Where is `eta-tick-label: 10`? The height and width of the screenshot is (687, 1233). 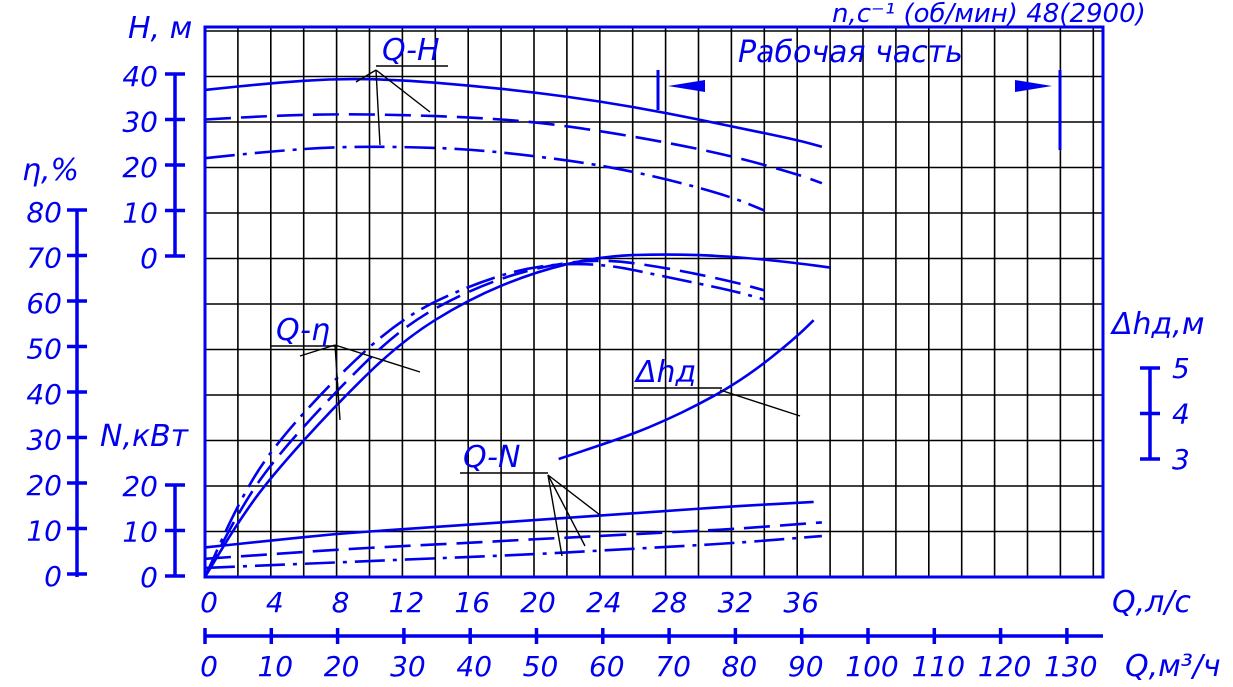
eta-tick-label: 10 is located at coordinates (44, 531).